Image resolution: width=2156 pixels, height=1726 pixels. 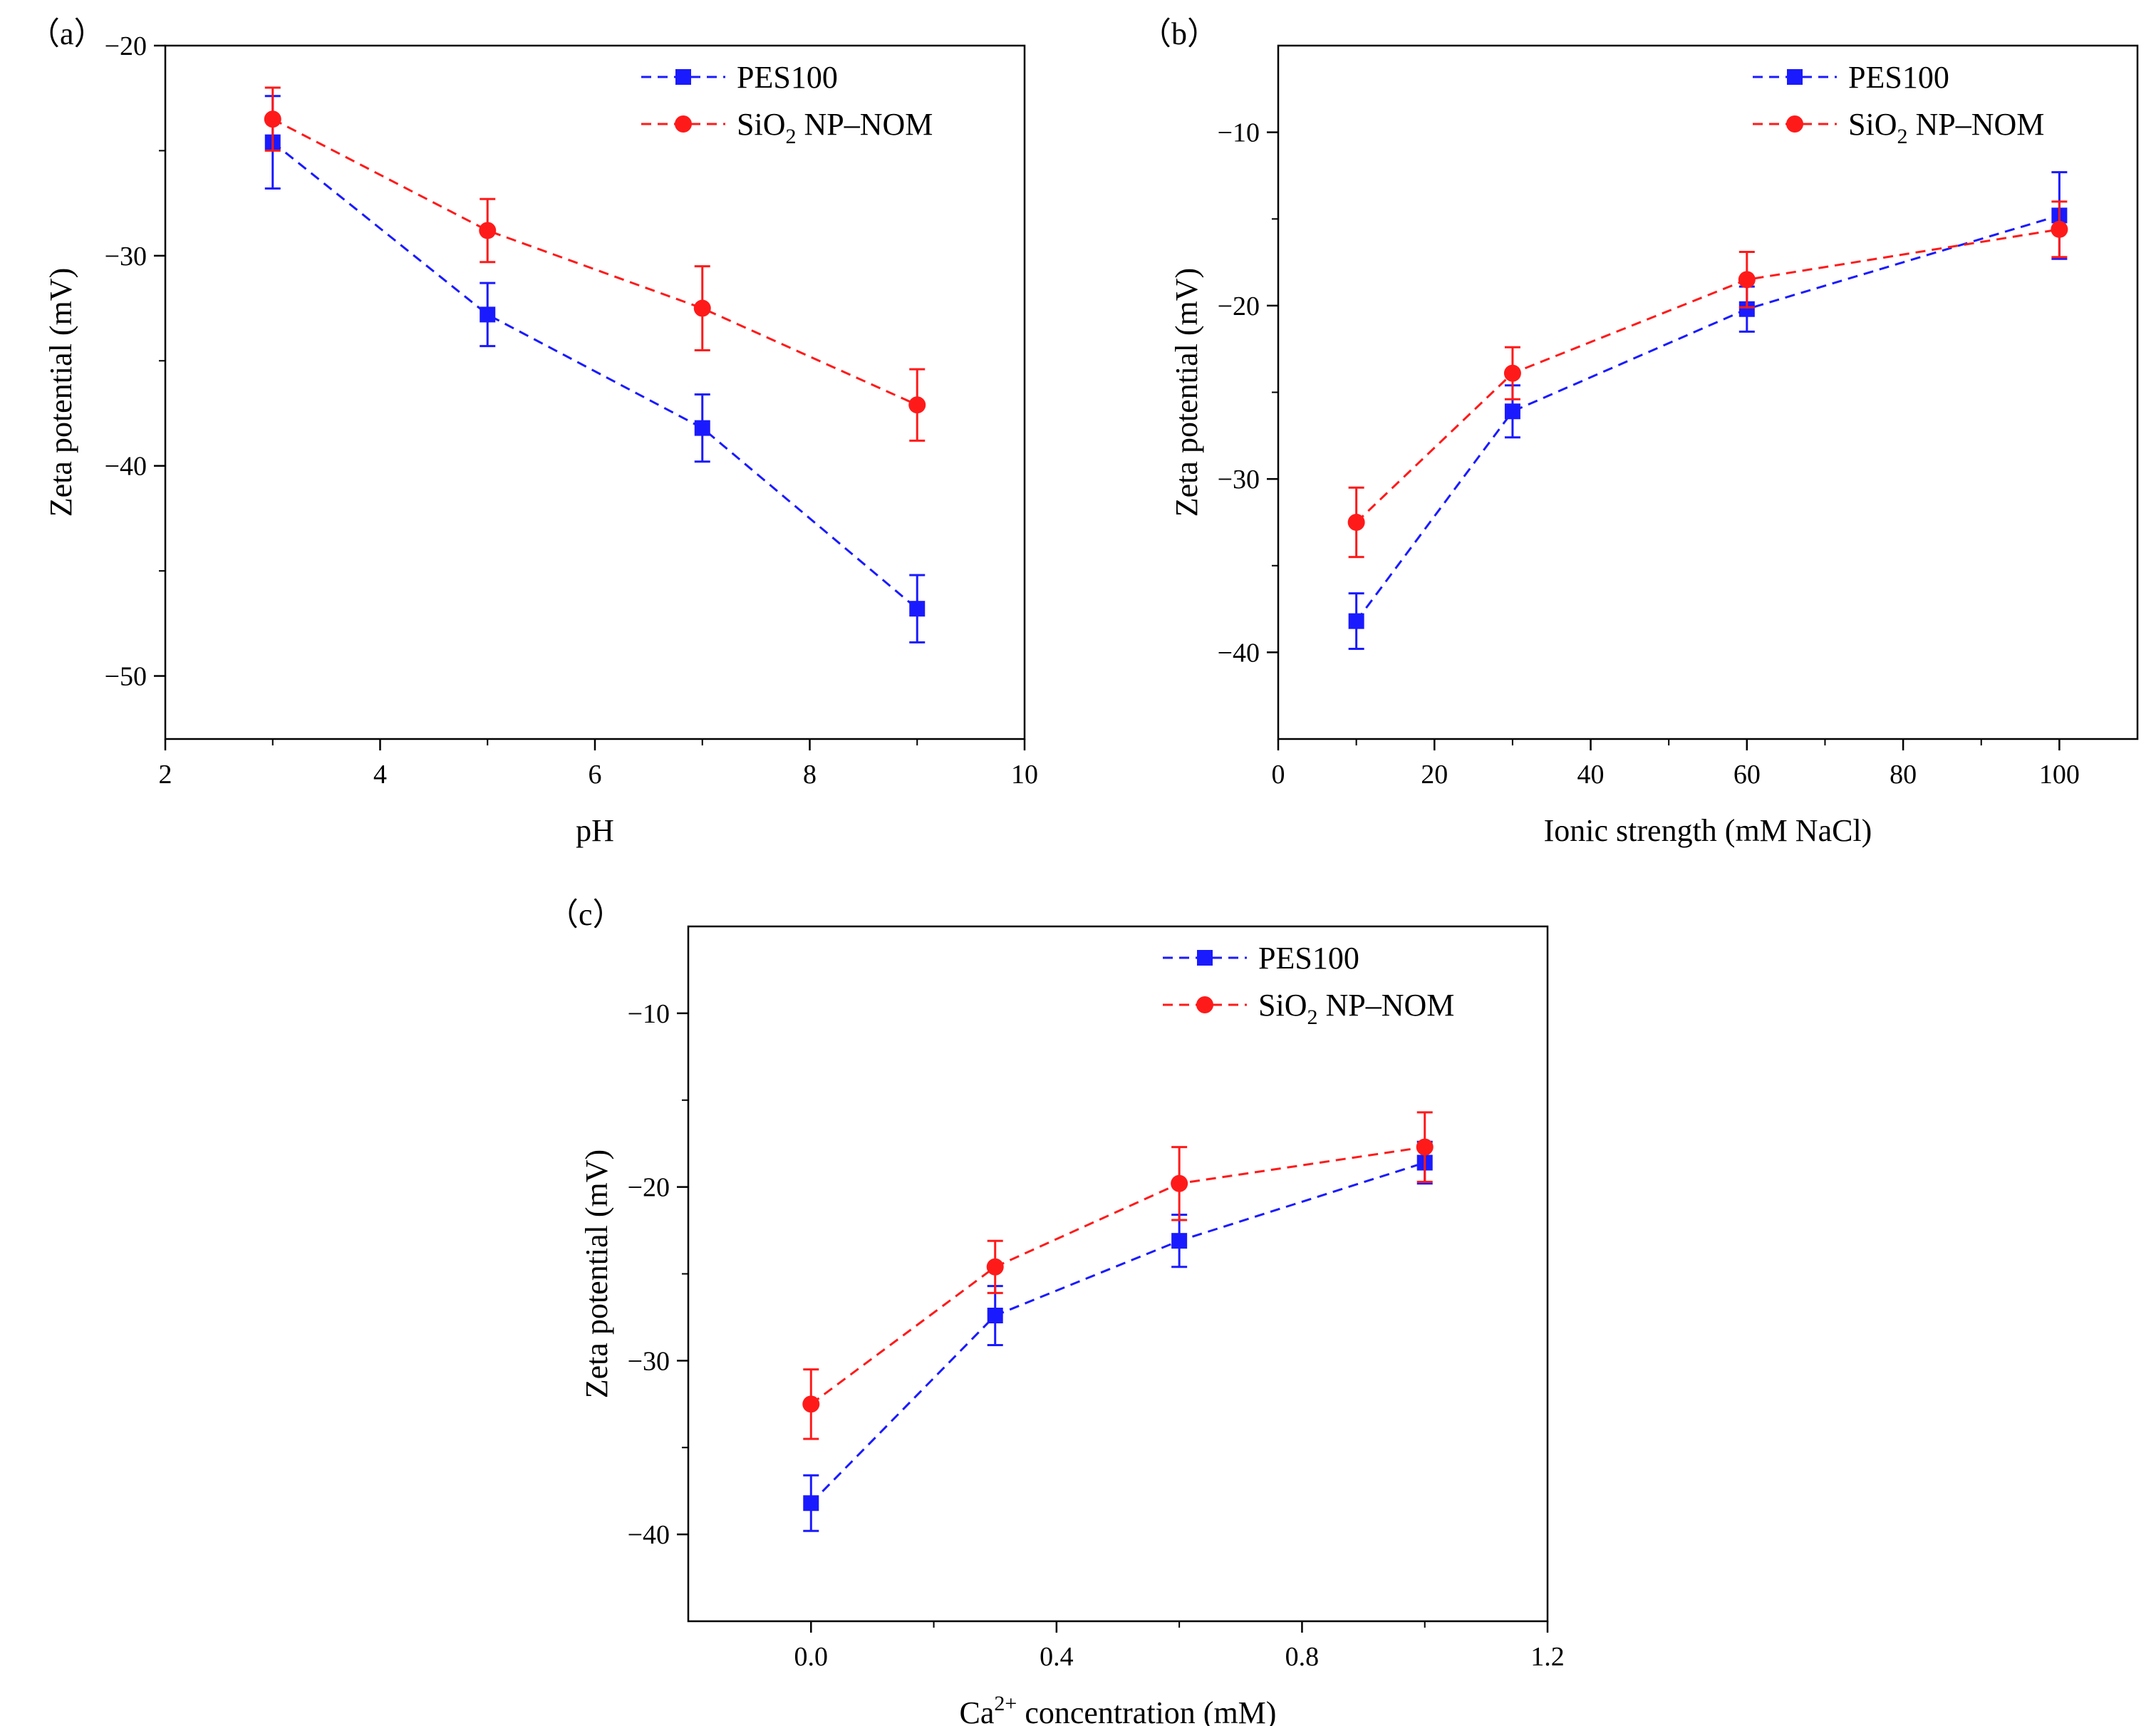 I want to click on panel-label: （a）, so click(x=66, y=33).